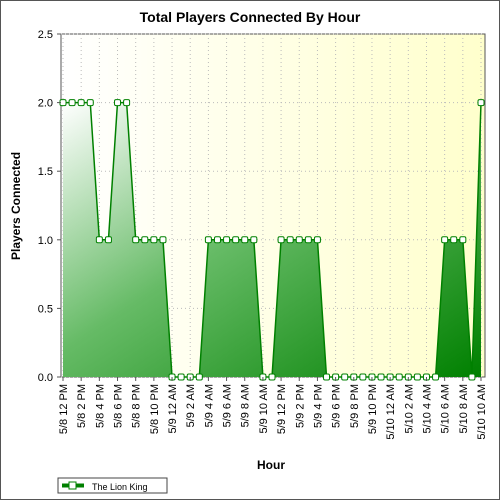  I want to click on x-tick-label: 5/8 12 PM, so click(64, 409).